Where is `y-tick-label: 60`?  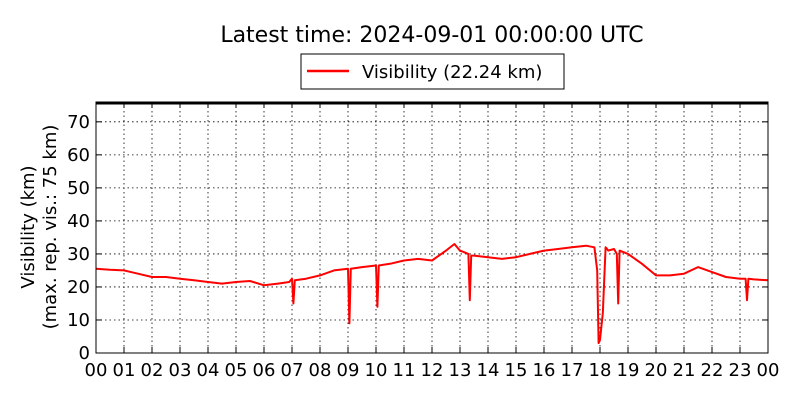 y-tick-label: 60 is located at coordinates (78, 155).